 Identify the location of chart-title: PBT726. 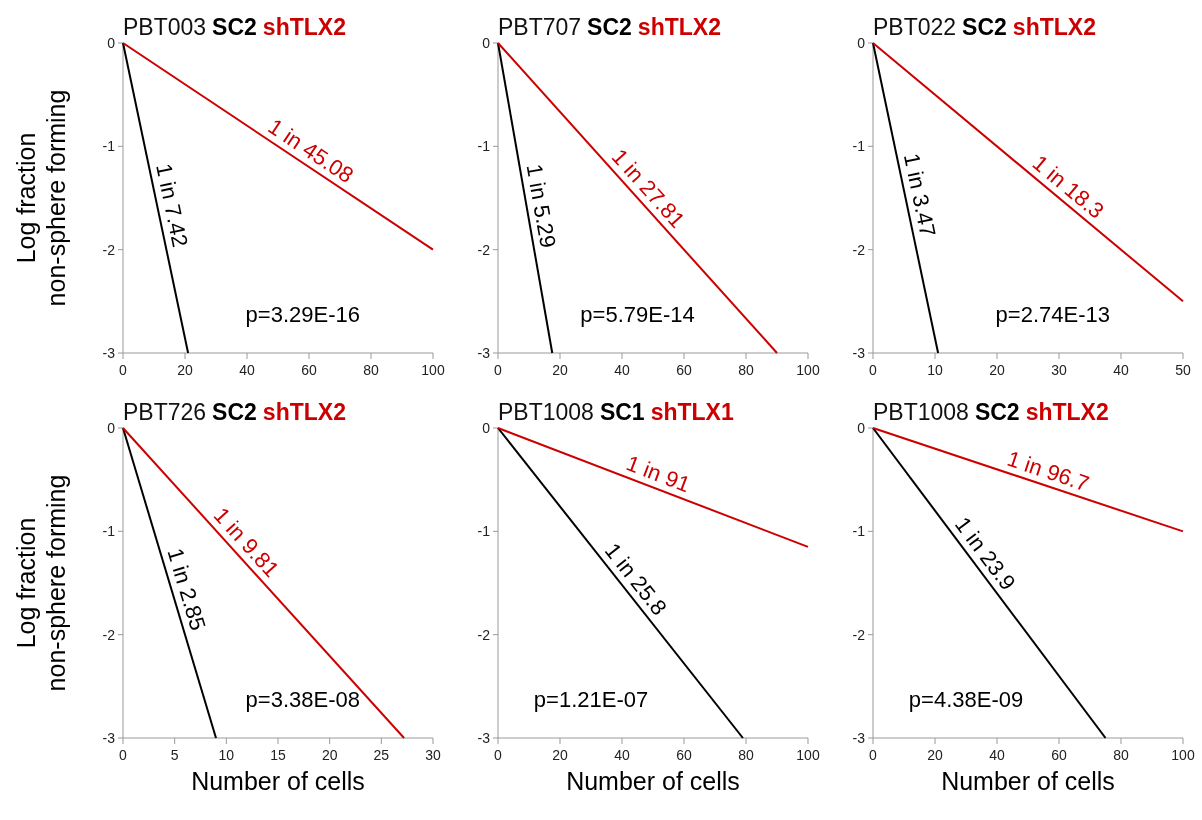
(165, 412).